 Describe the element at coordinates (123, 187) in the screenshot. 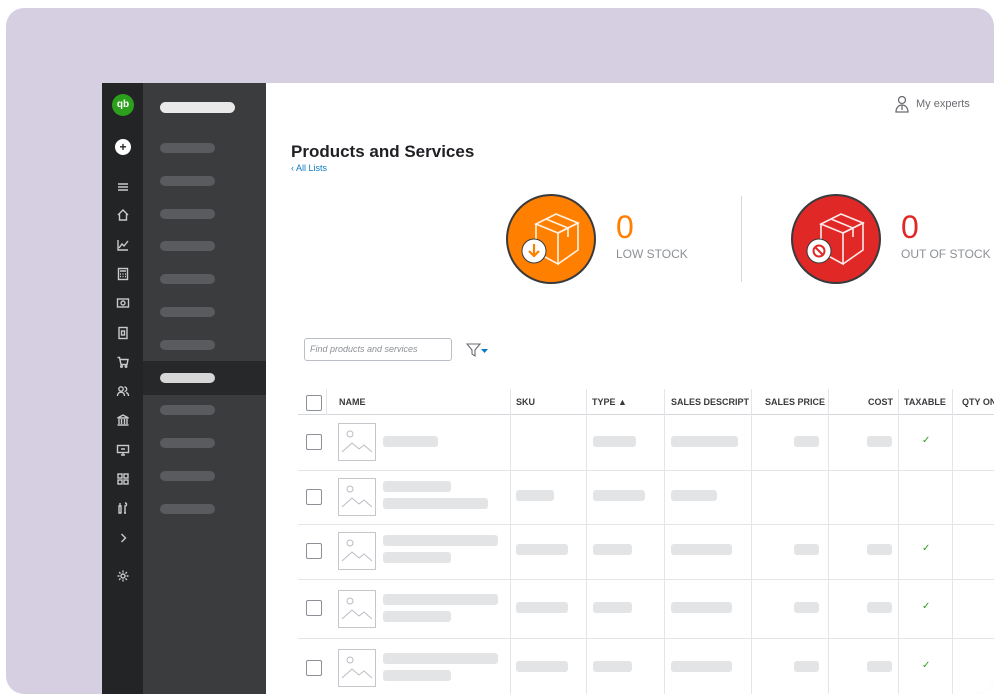

I see `menu-icon` at that location.